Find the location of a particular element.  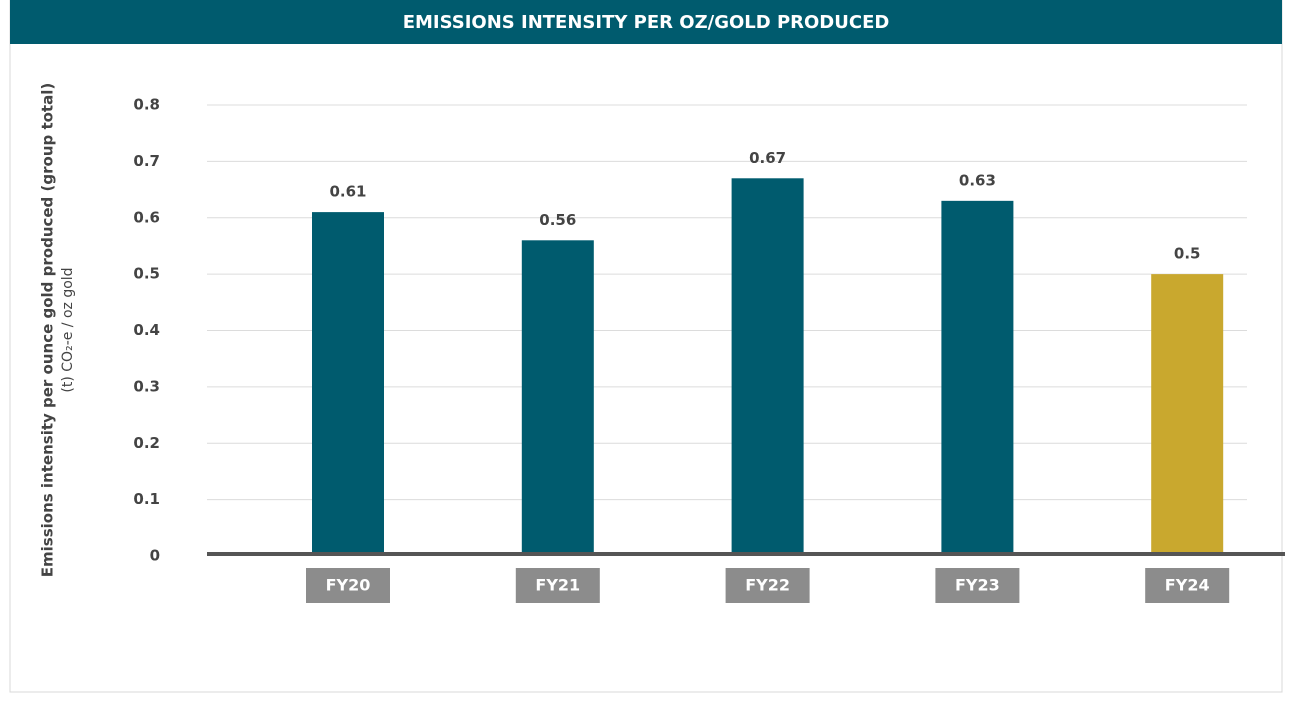

x-tick-label: FY24 is located at coordinates (1187, 585).